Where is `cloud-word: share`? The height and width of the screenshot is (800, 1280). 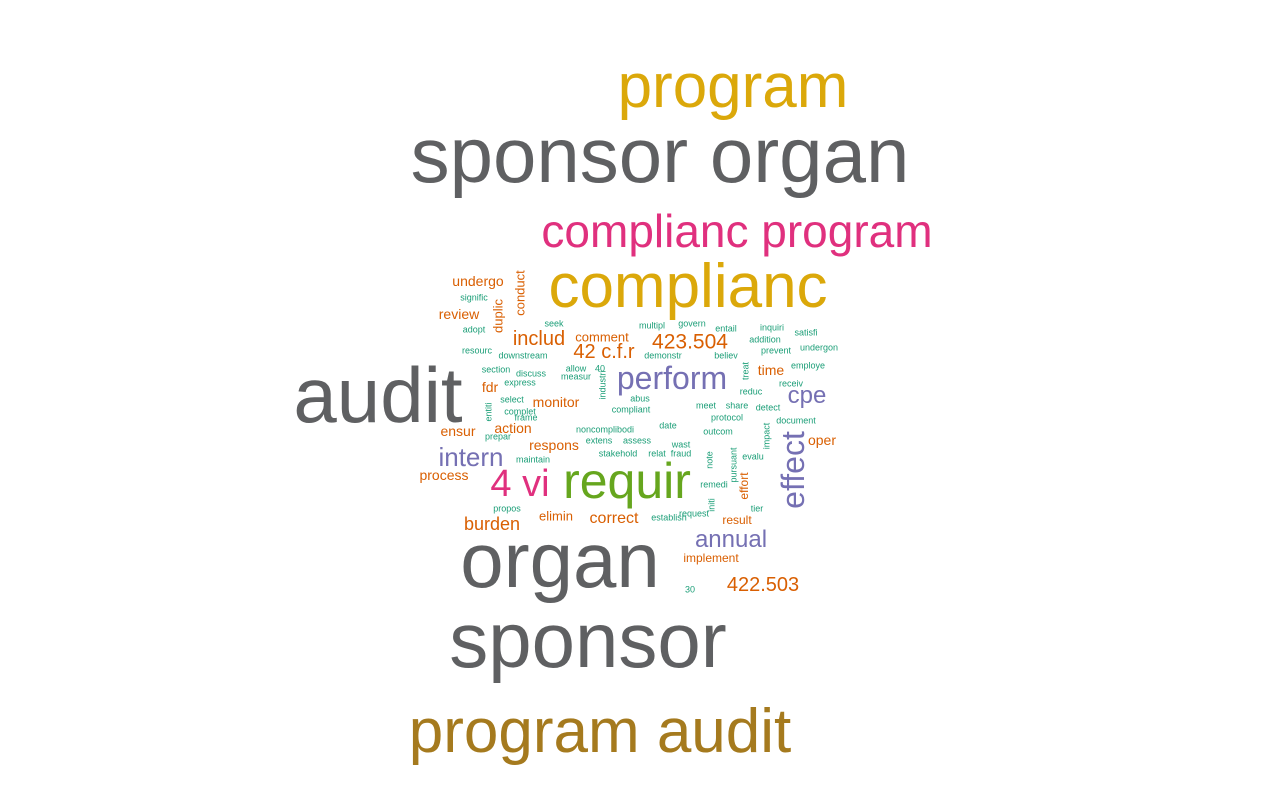
cloud-word: share is located at coordinates (737, 405).